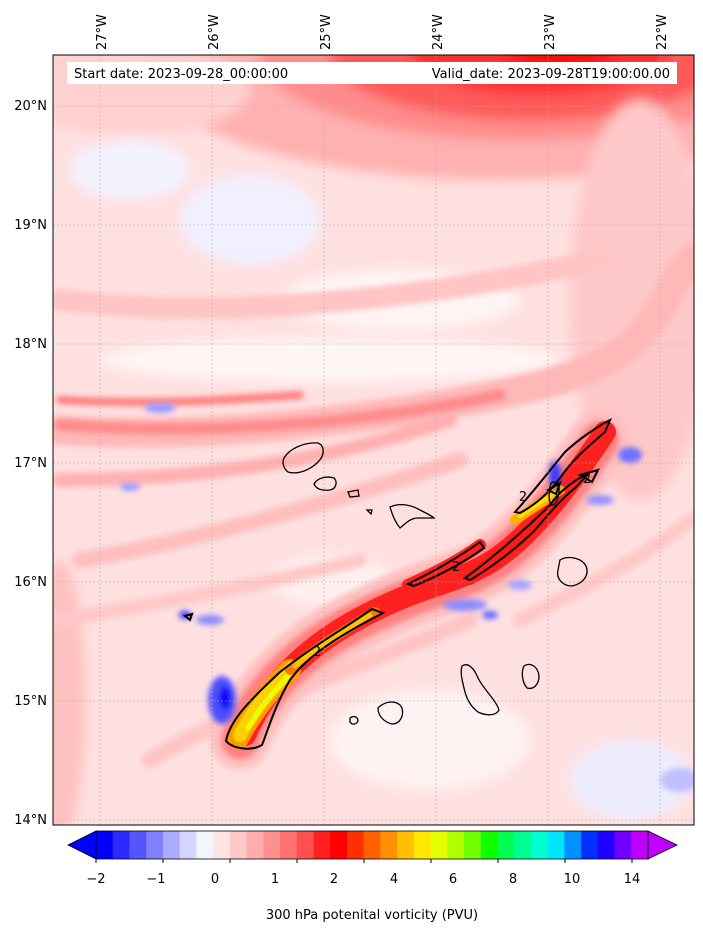 The width and height of the screenshot is (703, 935). Describe the element at coordinates (394, 879) in the screenshot. I see `cb-tick-4: 4` at that location.